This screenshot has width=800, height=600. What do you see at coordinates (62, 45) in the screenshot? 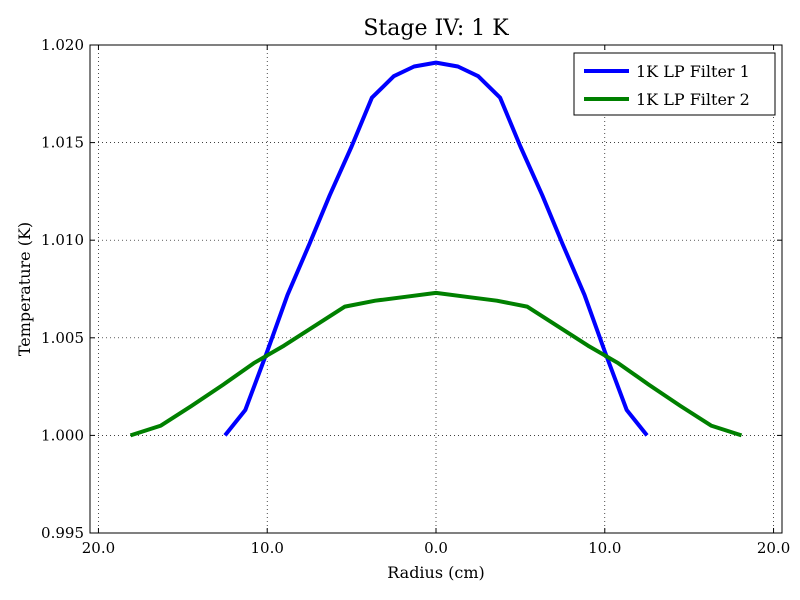
I see `y-tick-label: 1.020` at bounding box center [62, 45].